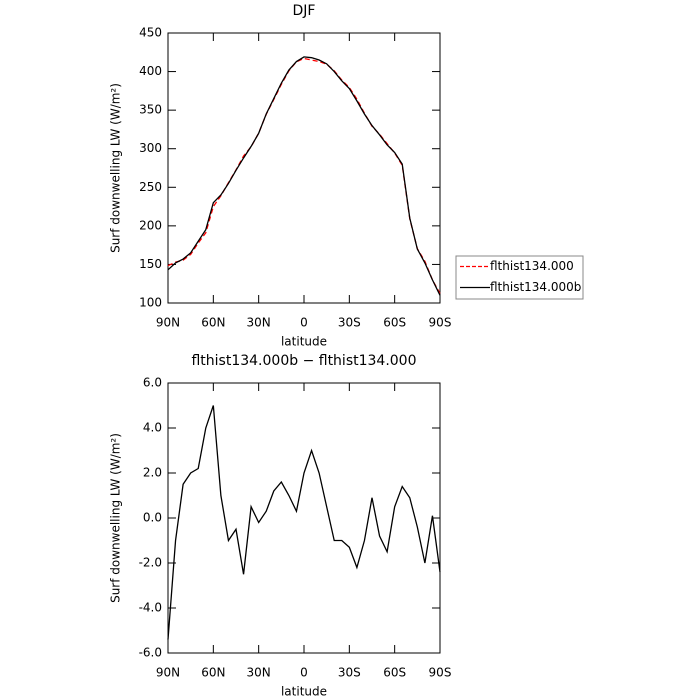 The height and width of the screenshot is (700, 700). I want to click on y-tick-label: 450, so click(150, 33).